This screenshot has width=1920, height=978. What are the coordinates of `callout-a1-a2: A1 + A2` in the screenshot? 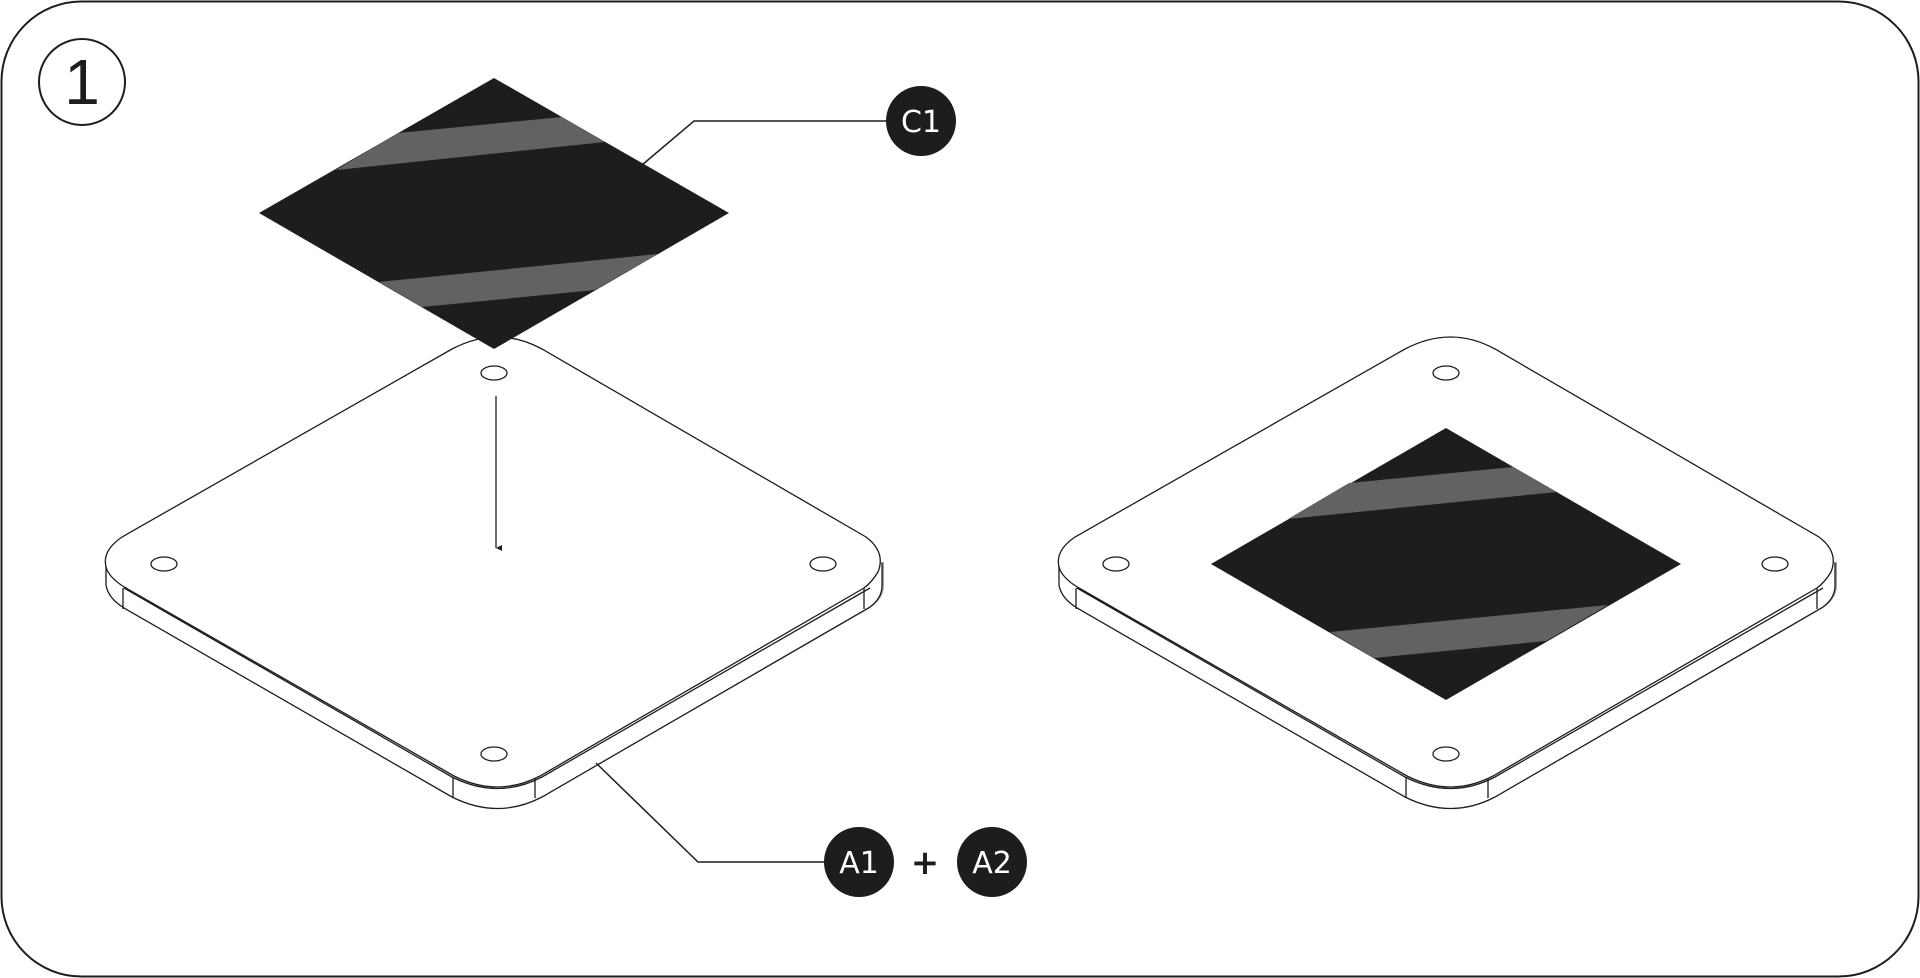 It's located at (811, 829).